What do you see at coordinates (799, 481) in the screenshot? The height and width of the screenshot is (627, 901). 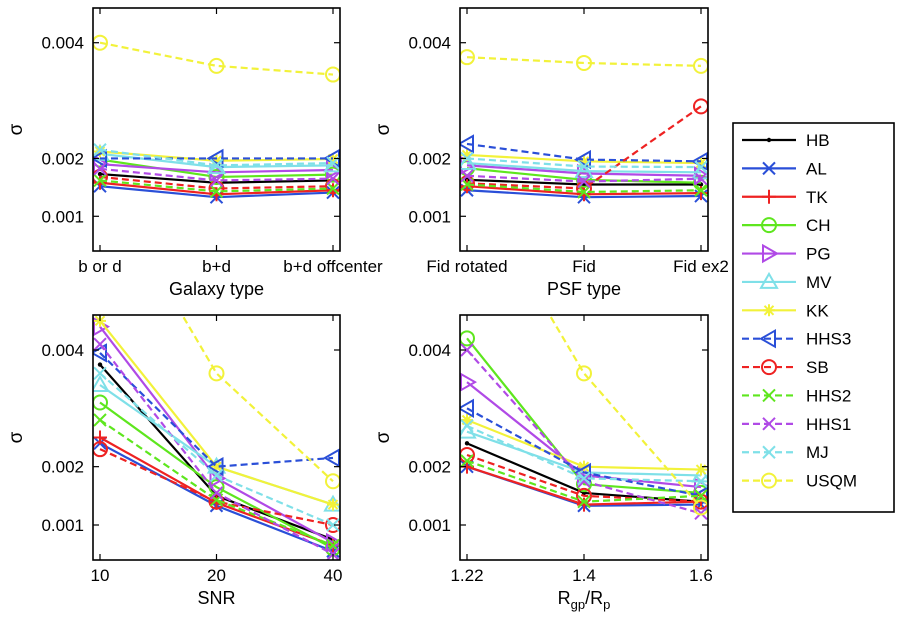 I see `legend-item-usqm: USQM` at bounding box center [799, 481].